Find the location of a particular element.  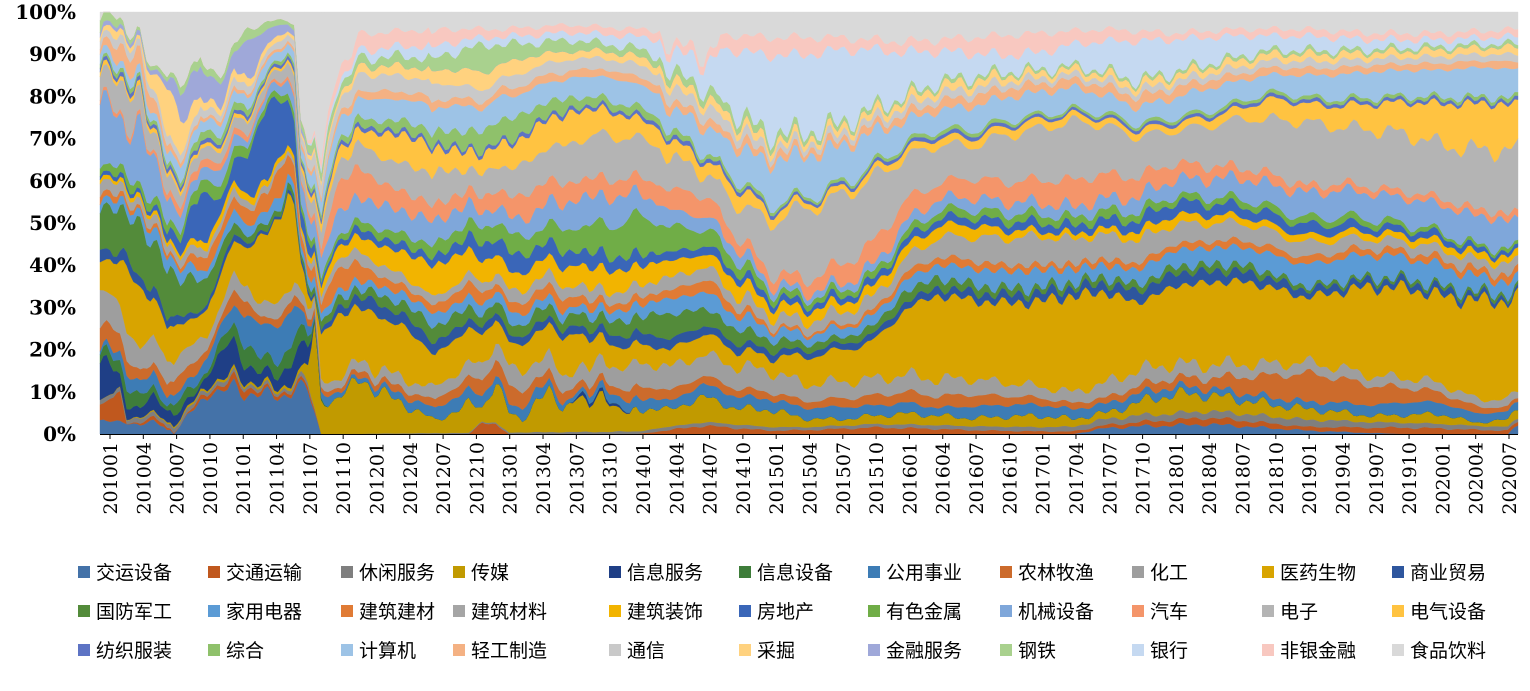

x-tick-label: 201601 is located at coordinates (910, 478).